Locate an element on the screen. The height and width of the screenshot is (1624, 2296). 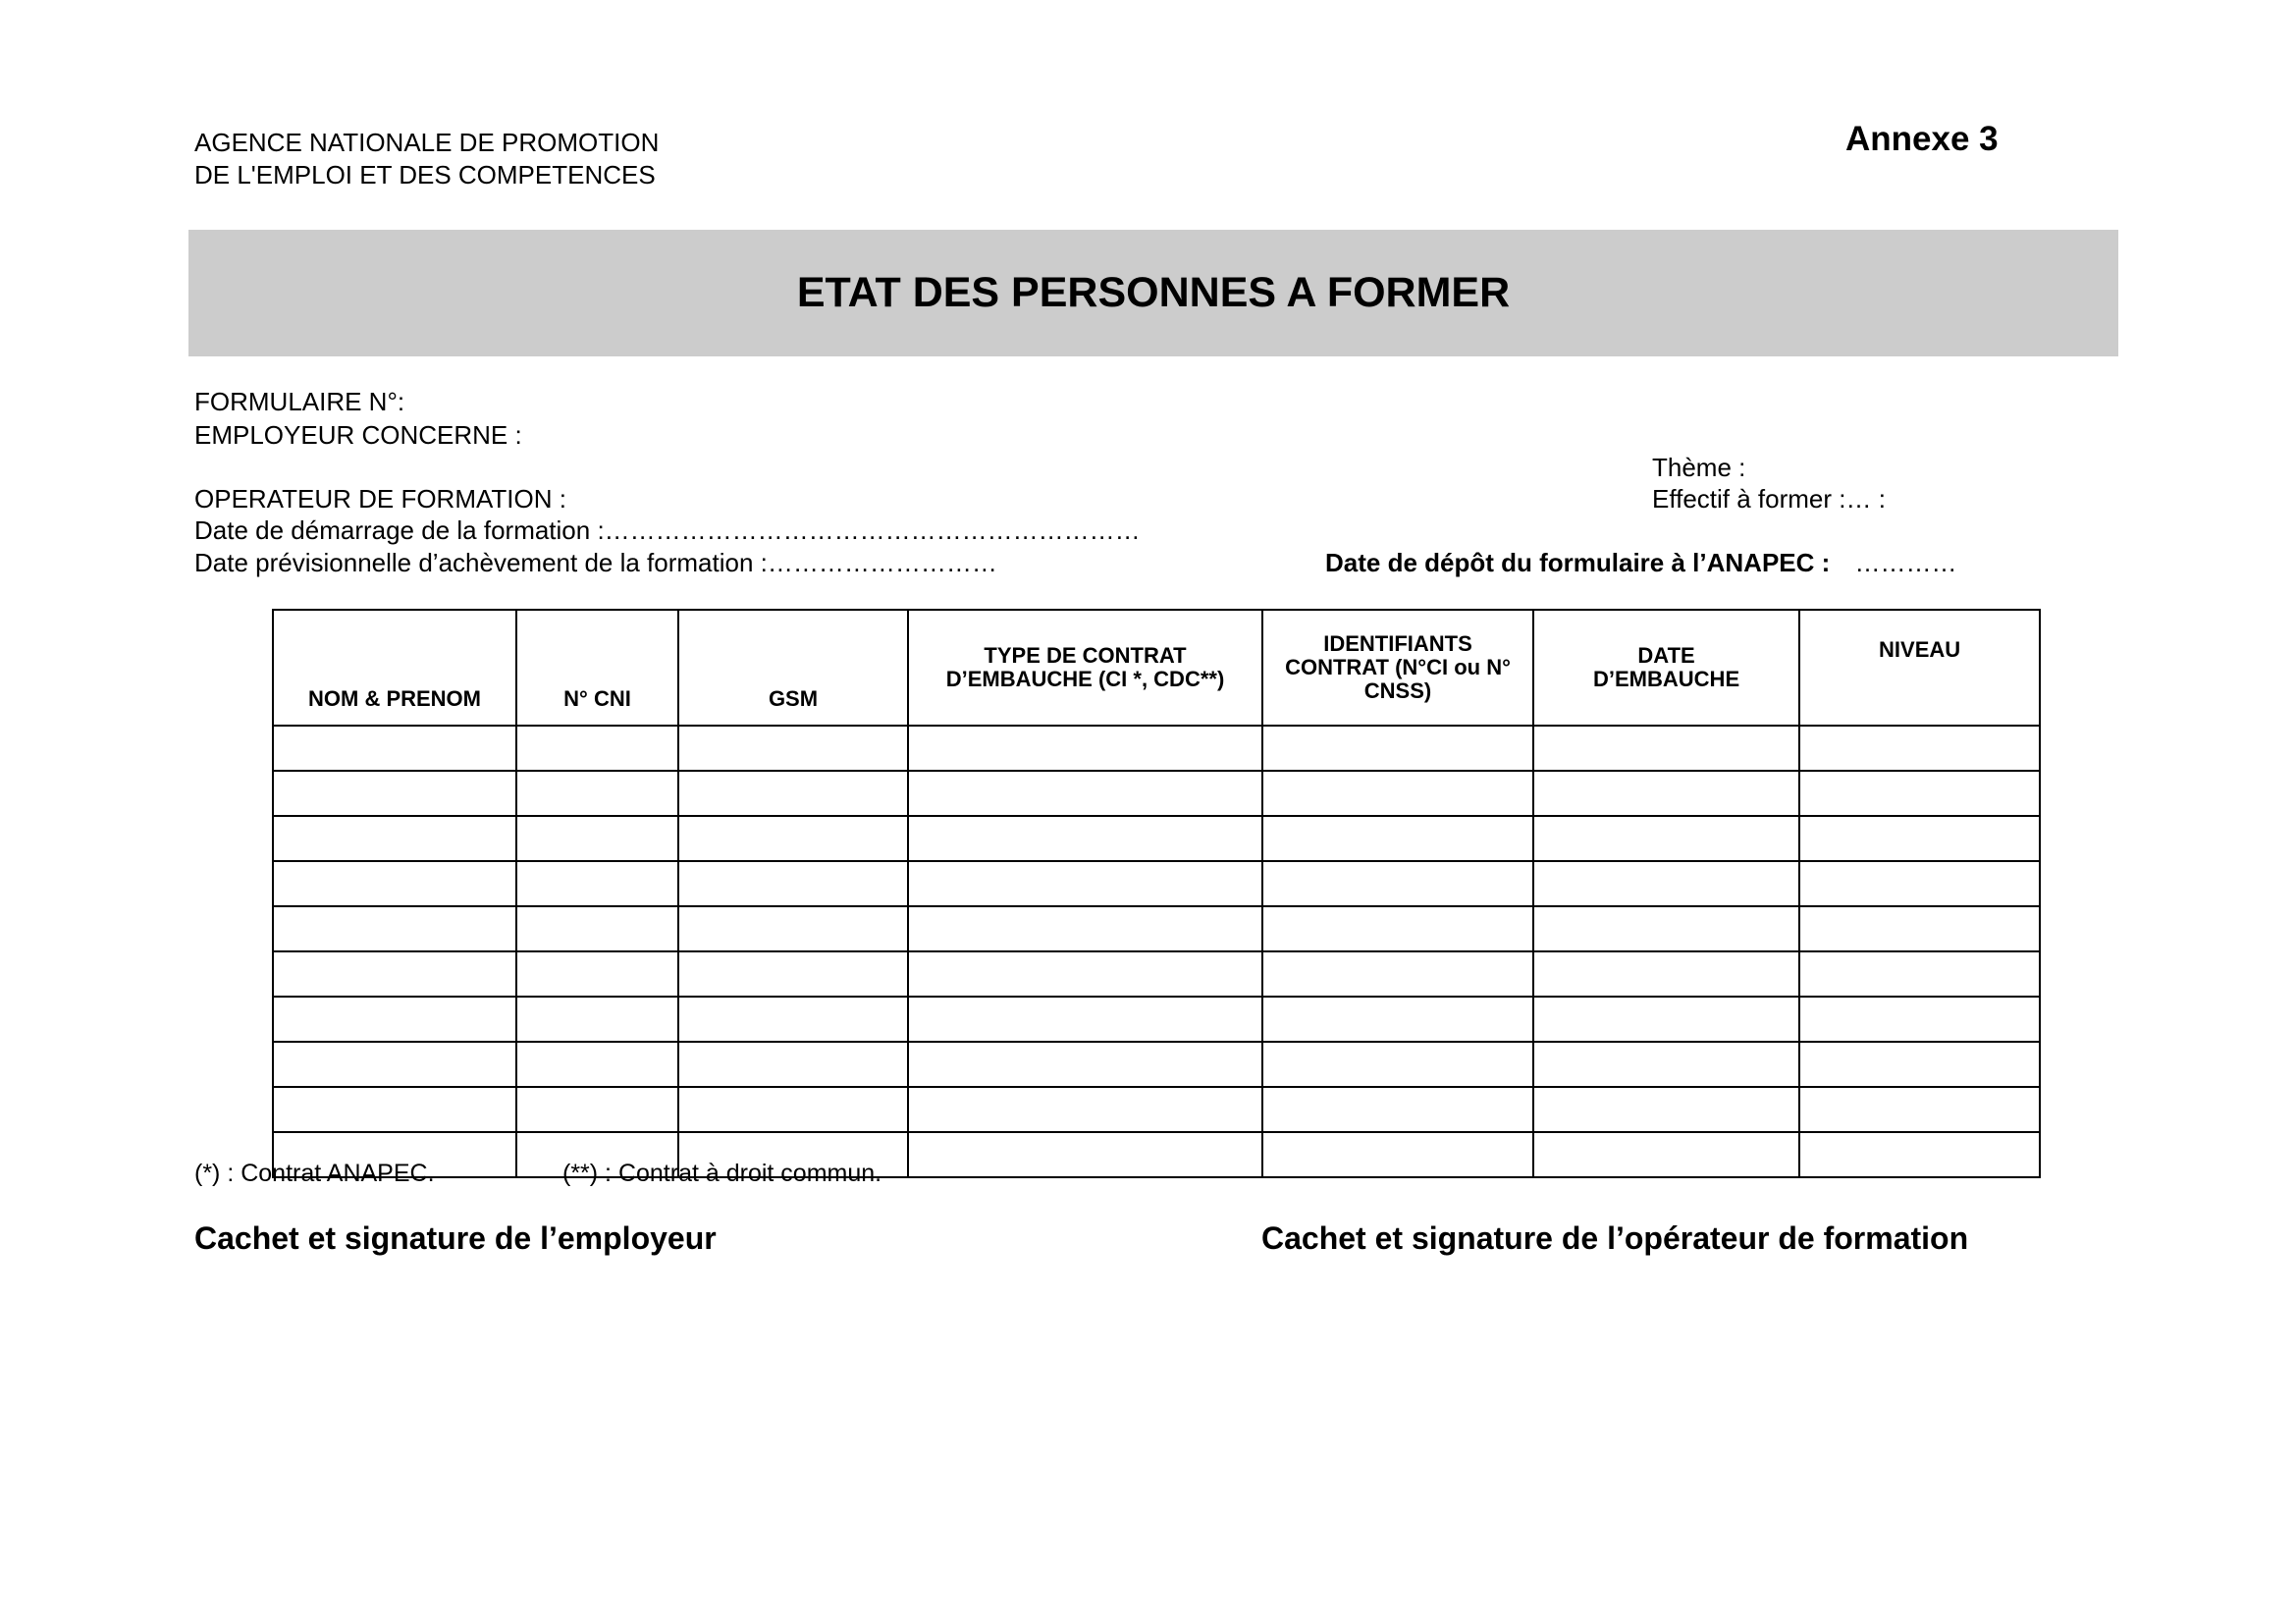
page-title: ETAT DES PERSONNES A FORMER is located at coordinates (1153, 292).